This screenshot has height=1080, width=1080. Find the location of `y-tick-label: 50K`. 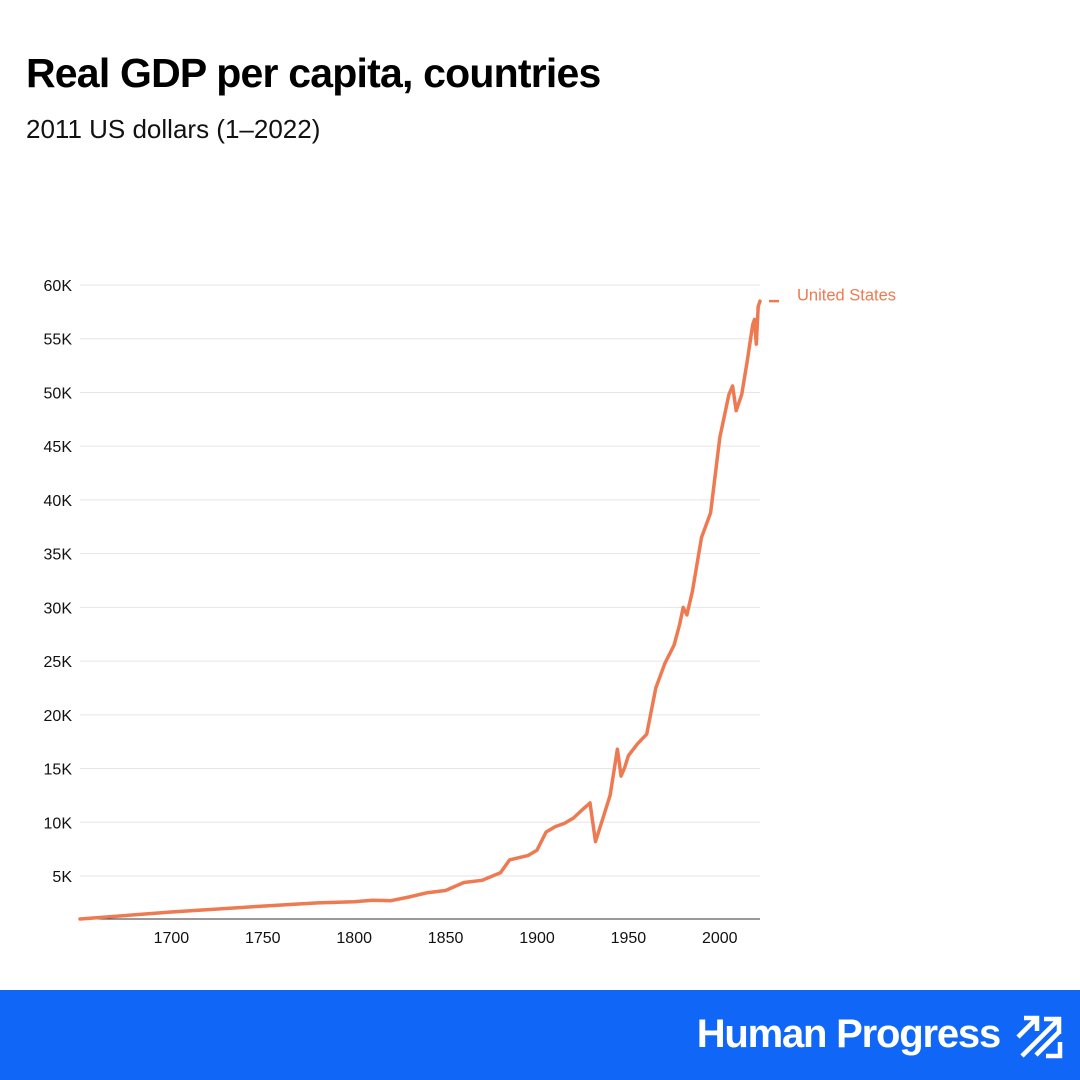

y-tick-label: 50K is located at coordinates (58, 393).